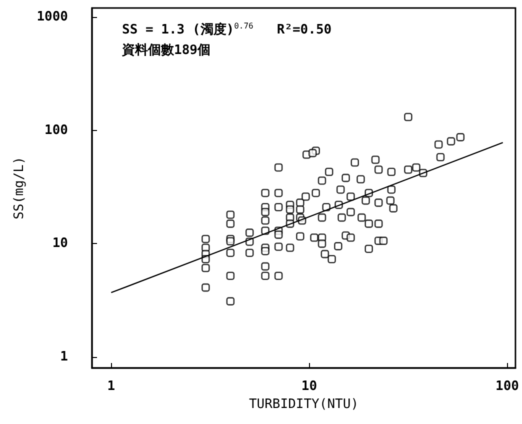 The image size is (522, 424). Describe the element at coordinates (52, 16) in the screenshot. I see `y-tick-label: 1000` at that location.